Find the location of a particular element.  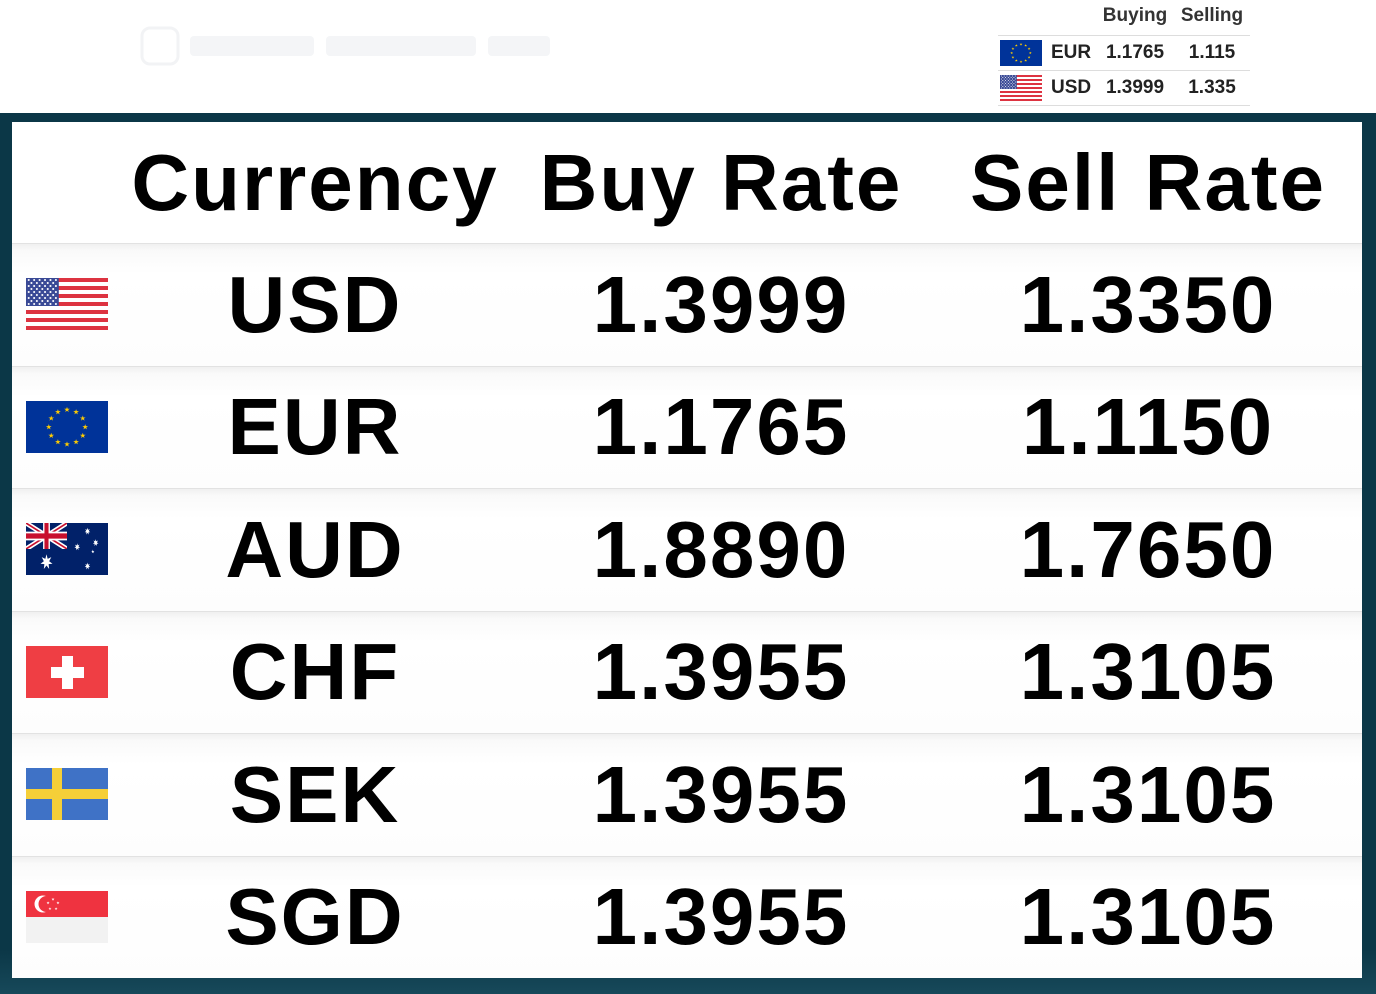

se-flag-icon is located at coordinates (67, 794).